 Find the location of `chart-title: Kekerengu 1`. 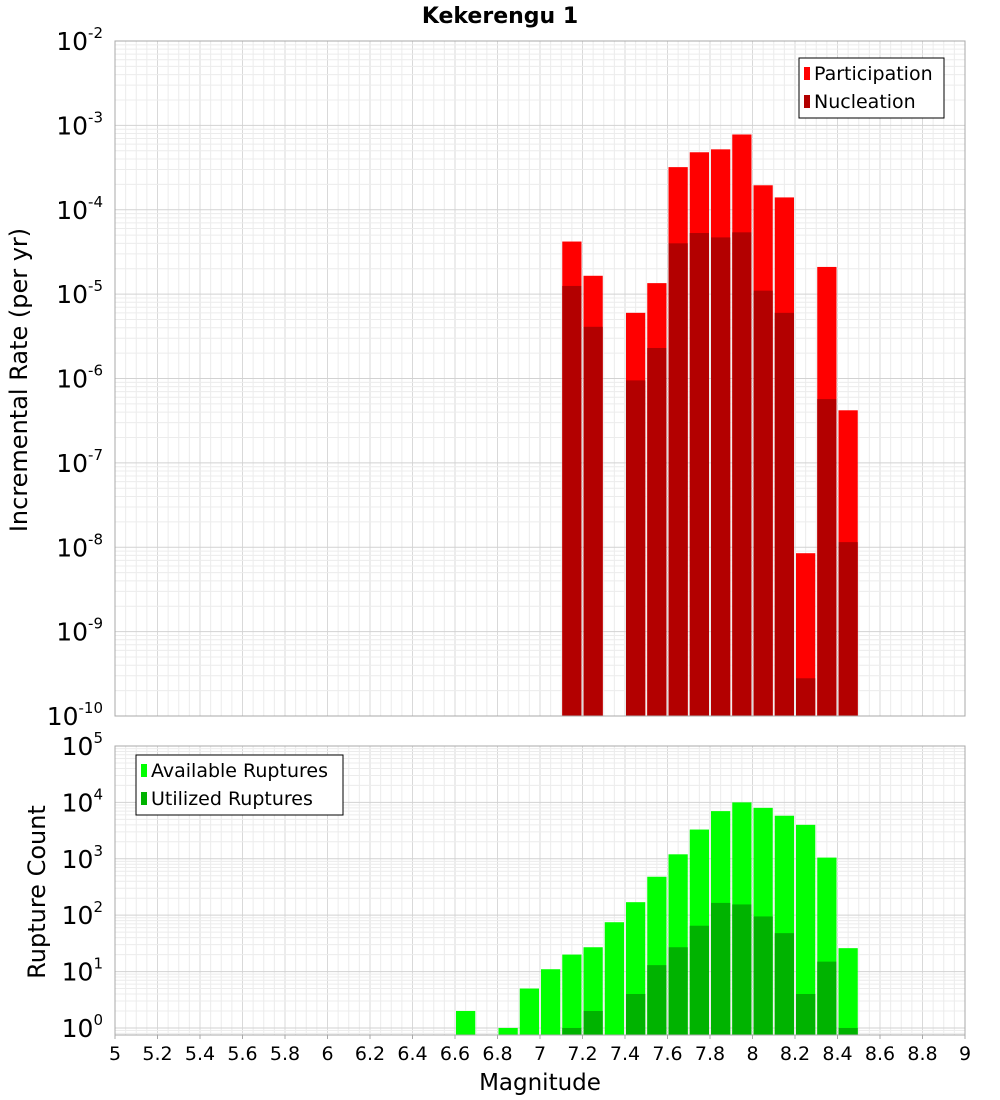

chart-title: Kekerengu 1 is located at coordinates (500, 16).